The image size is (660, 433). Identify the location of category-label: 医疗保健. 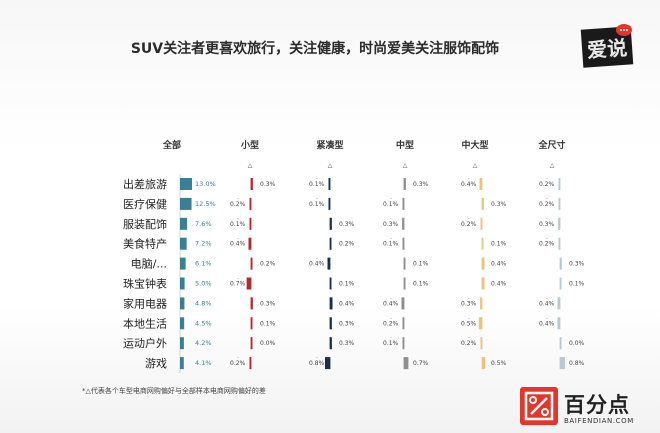
(145, 204).